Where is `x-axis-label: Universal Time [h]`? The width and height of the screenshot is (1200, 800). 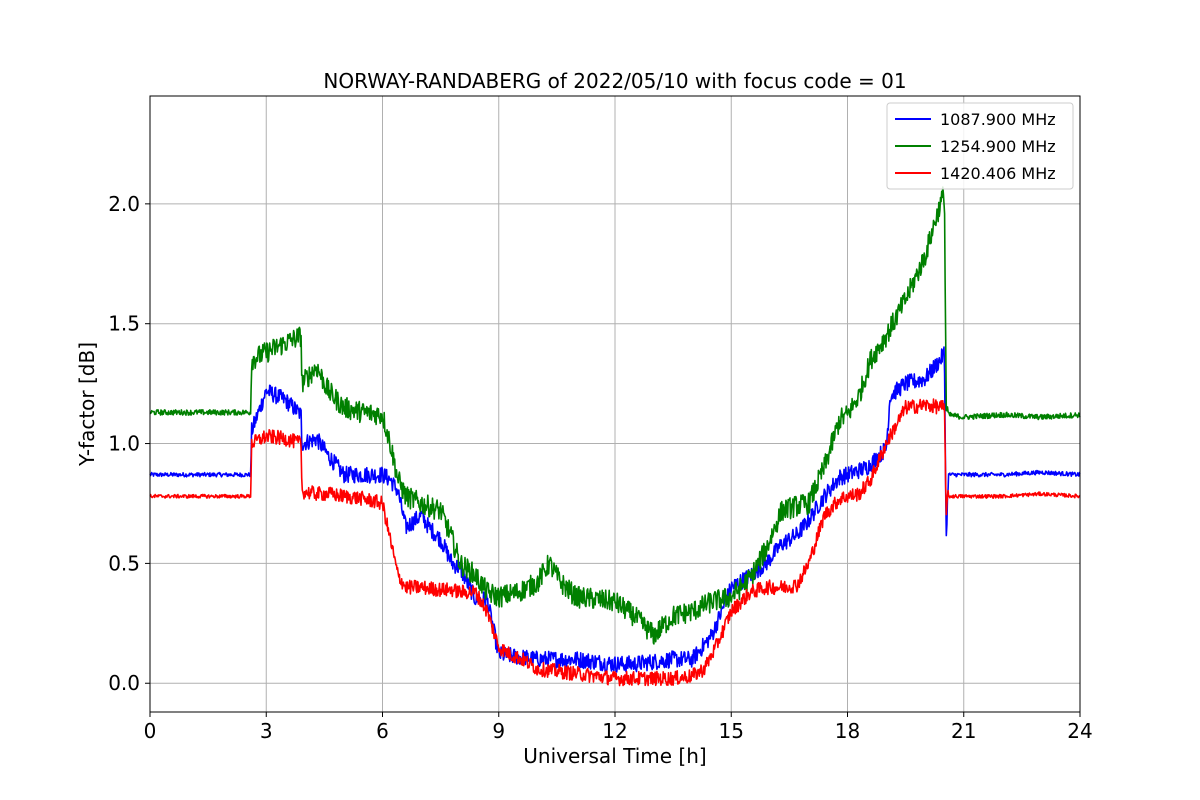
x-axis-label: Universal Time [h] is located at coordinates (614, 756).